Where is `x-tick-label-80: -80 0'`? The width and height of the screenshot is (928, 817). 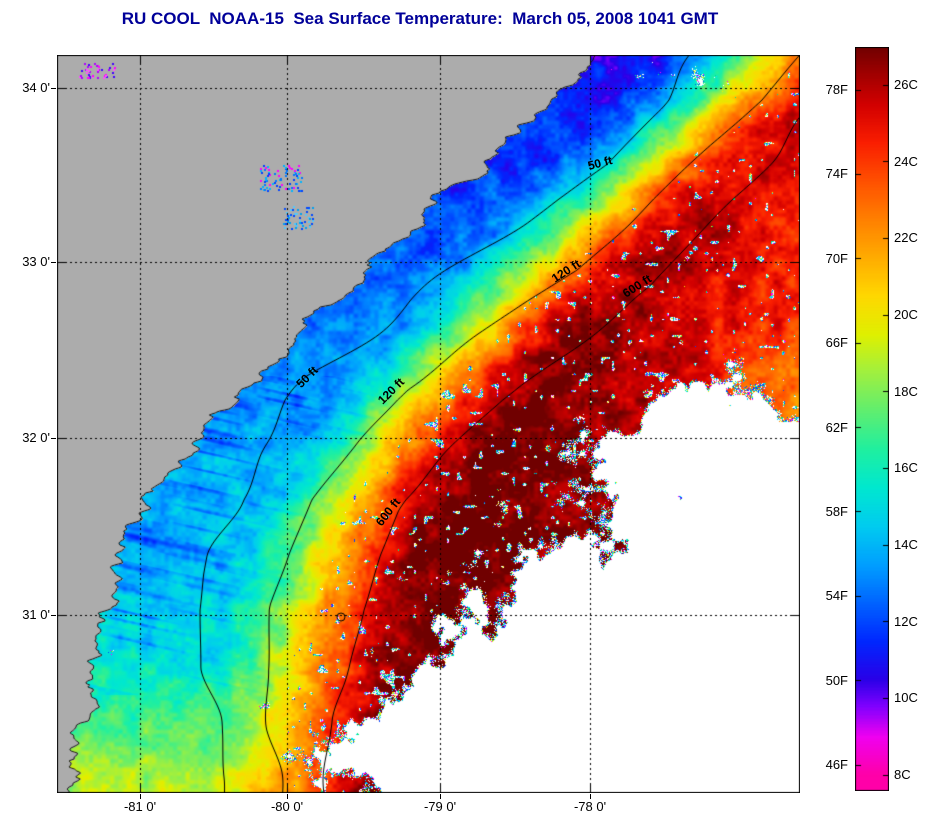 x-tick-label-80: -80 0' is located at coordinates (287, 806).